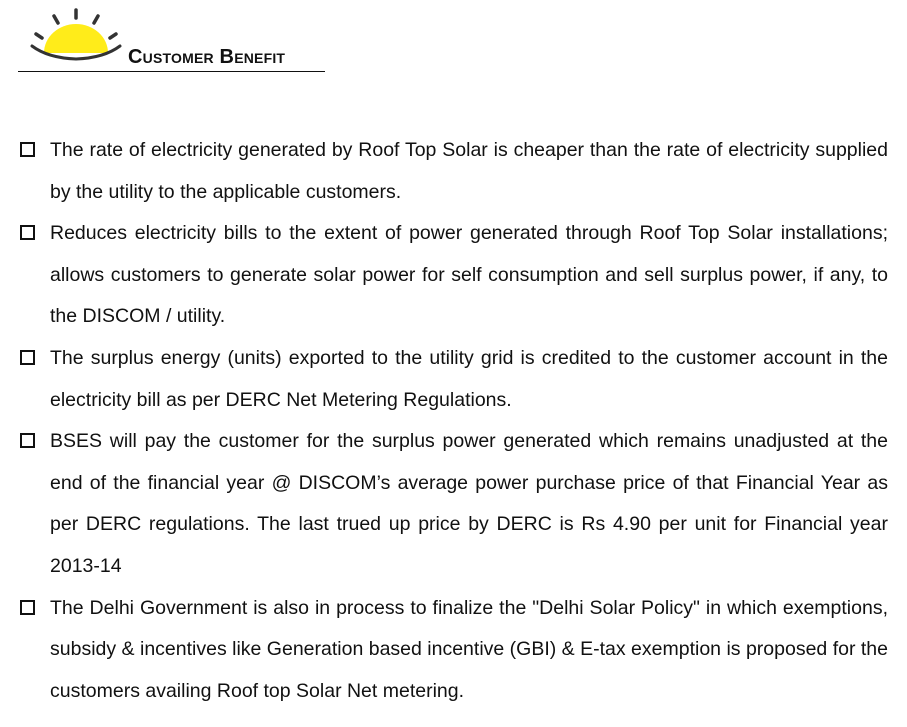  I want to click on title-underline, so click(171, 71).